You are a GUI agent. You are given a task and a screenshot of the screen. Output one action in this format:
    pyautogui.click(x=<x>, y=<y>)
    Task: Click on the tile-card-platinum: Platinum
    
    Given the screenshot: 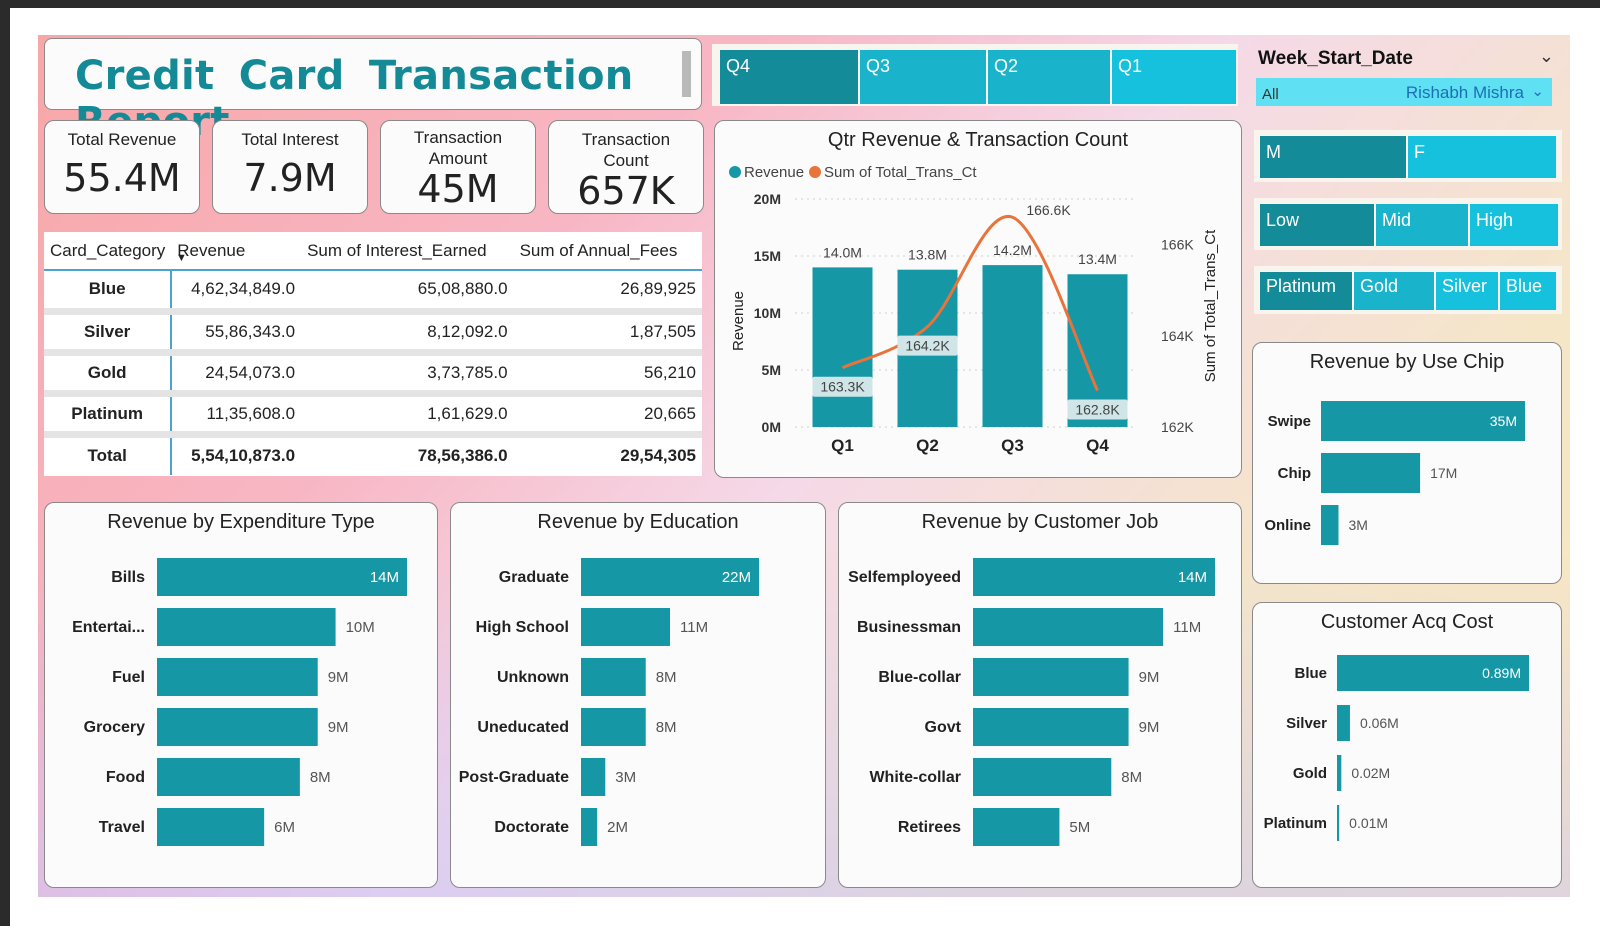 What is the action you would take?
    pyautogui.click(x=1307, y=291)
    